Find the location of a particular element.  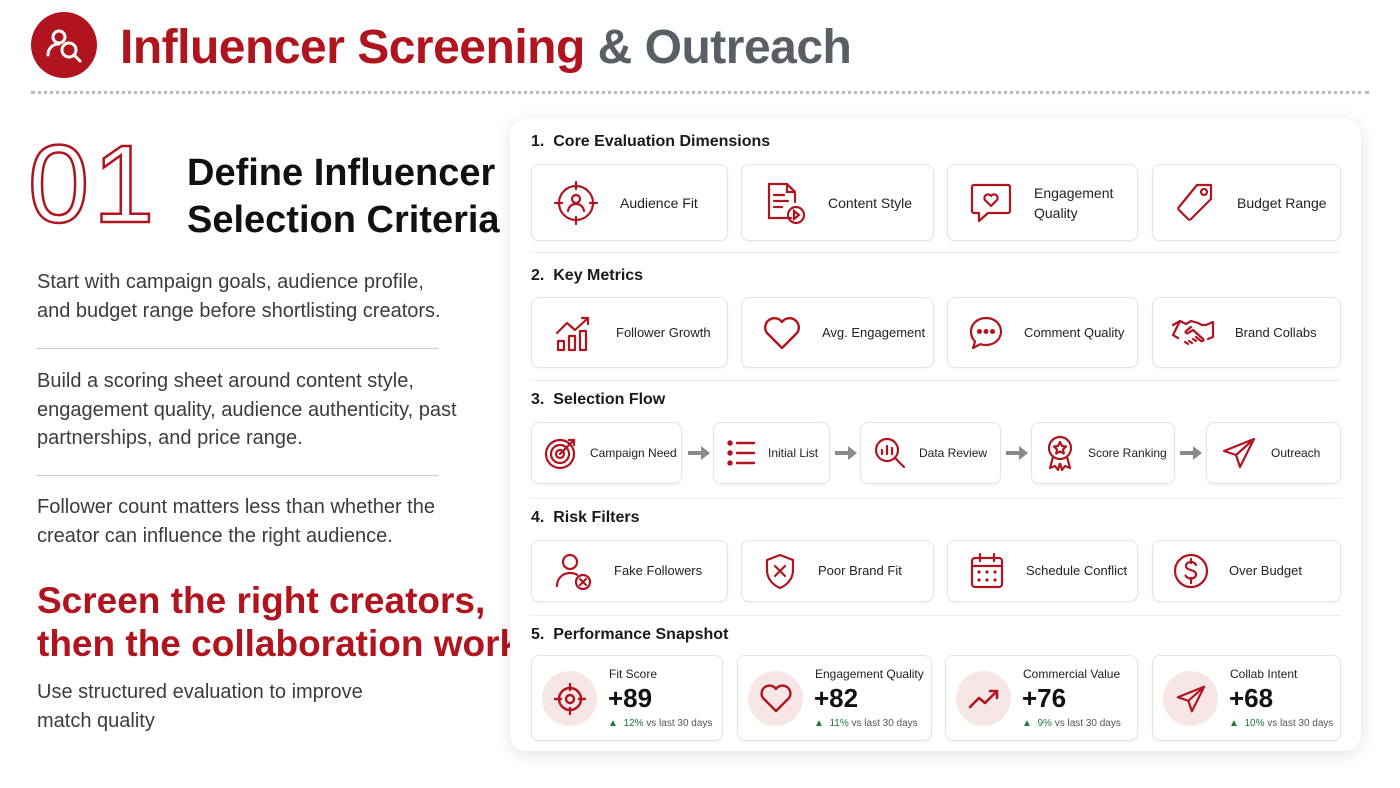

card-over-budget: Over Budget is located at coordinates (1246, 571).